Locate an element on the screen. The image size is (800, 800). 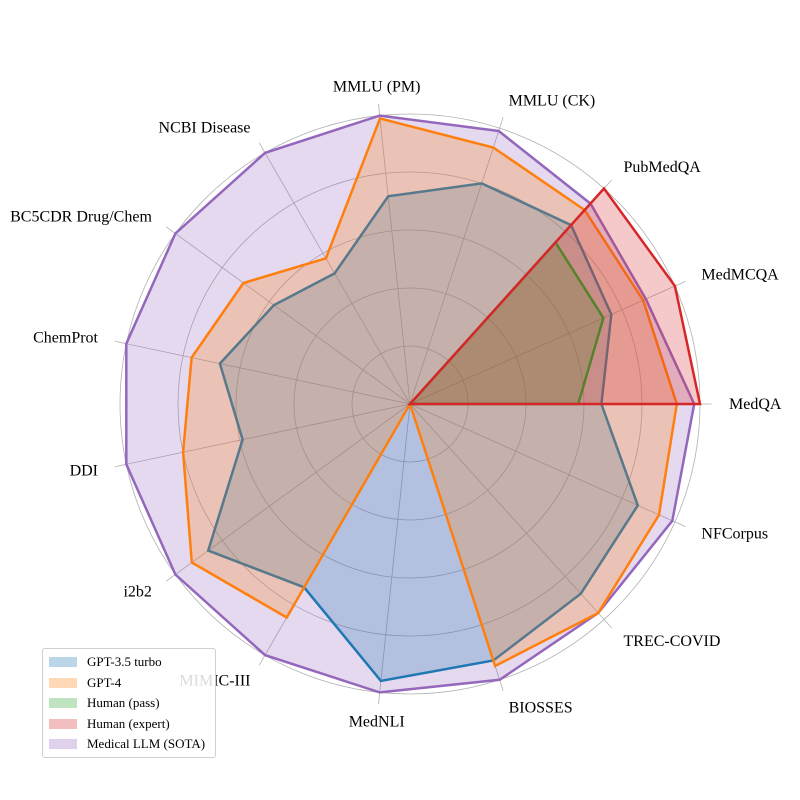
legend-label: Human (expert) is located at coordinates (128, 723).